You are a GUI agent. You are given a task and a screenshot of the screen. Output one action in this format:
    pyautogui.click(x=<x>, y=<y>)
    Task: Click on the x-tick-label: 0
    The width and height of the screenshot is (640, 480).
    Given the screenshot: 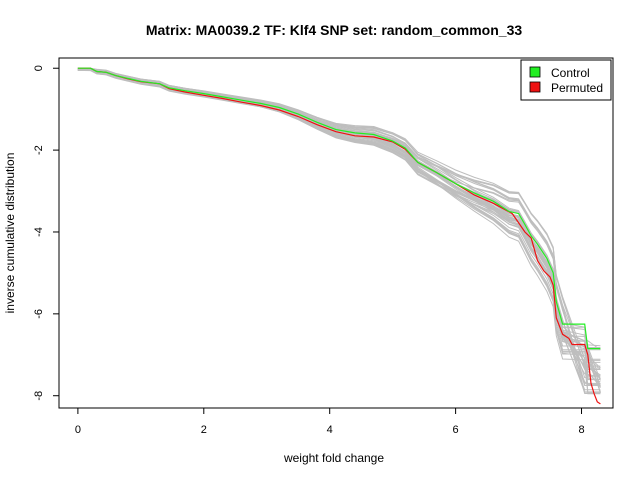 What is the action you would take?
    pyautogui.click(x=78, y=430)
    